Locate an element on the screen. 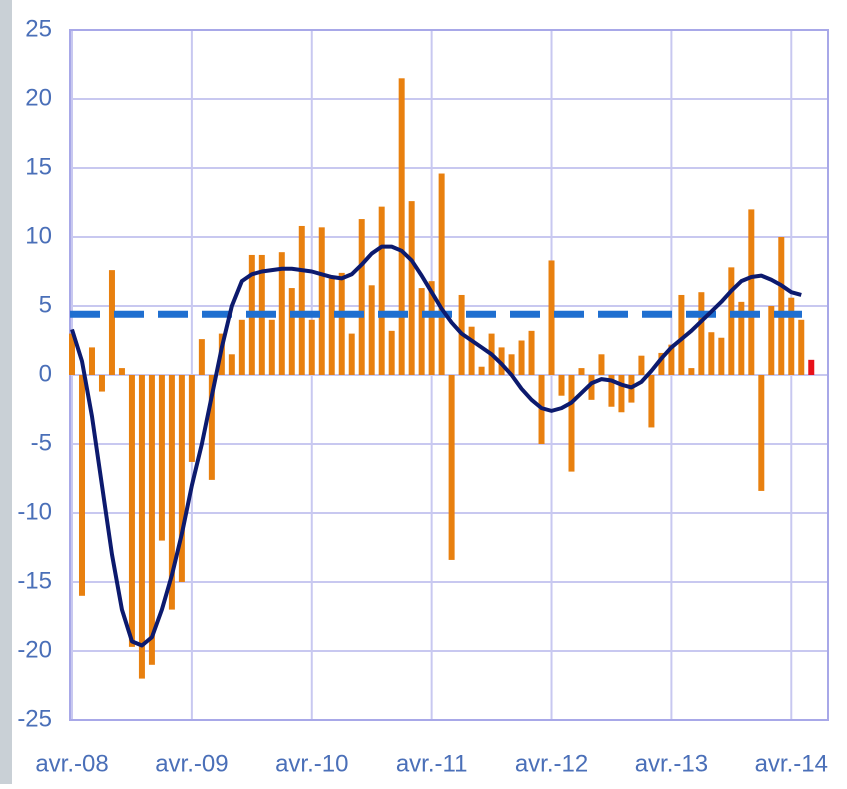  x-tick-label: avr.-12 is located at coordinates (551, 763).